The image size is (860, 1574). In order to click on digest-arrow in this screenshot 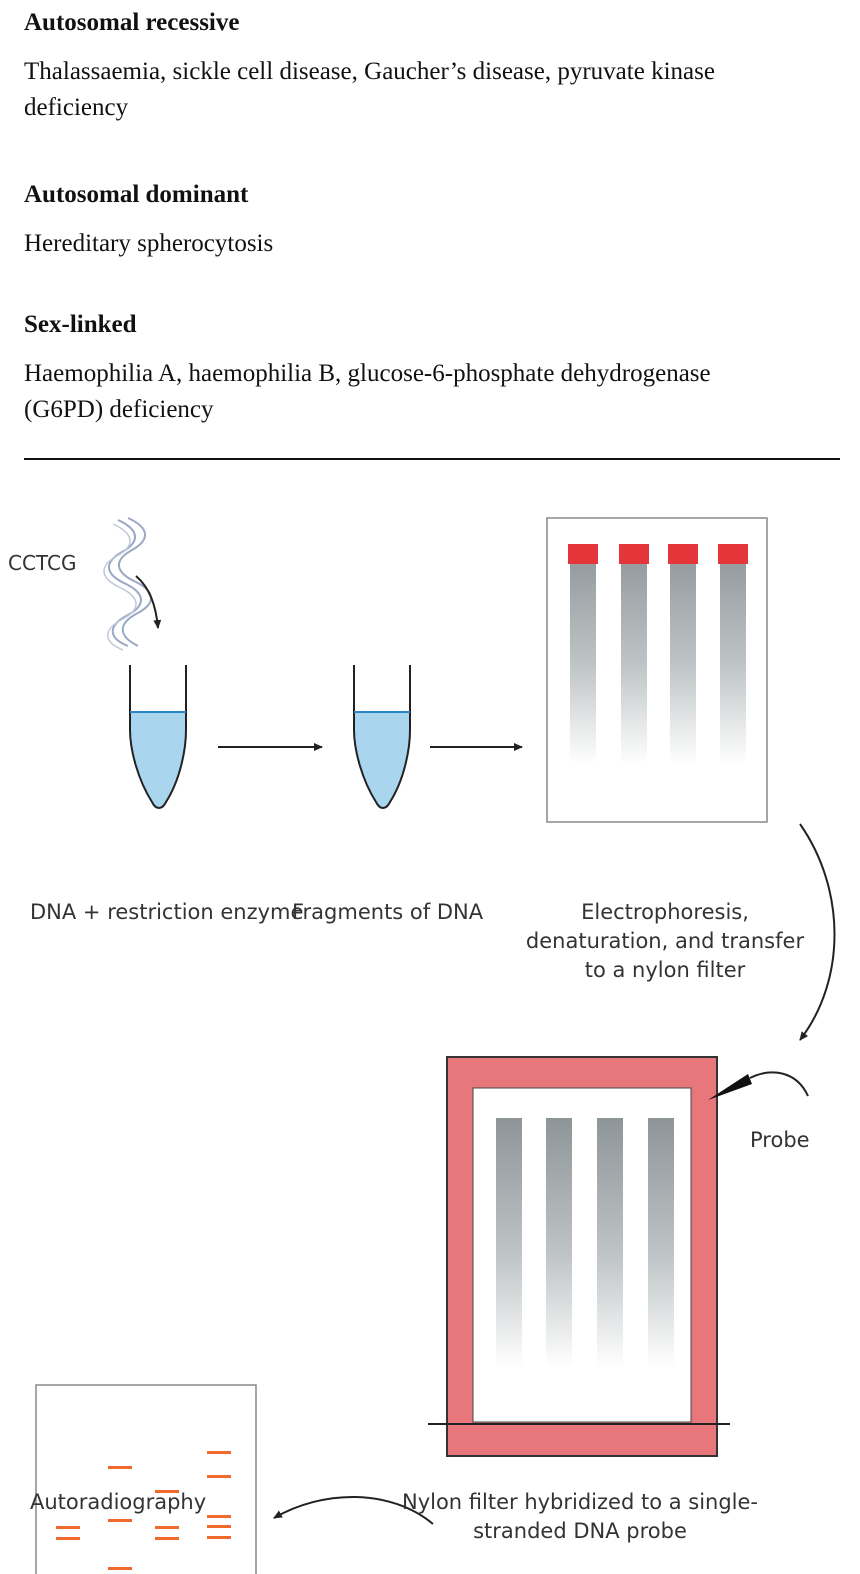, I will do `click(148, 602)`.